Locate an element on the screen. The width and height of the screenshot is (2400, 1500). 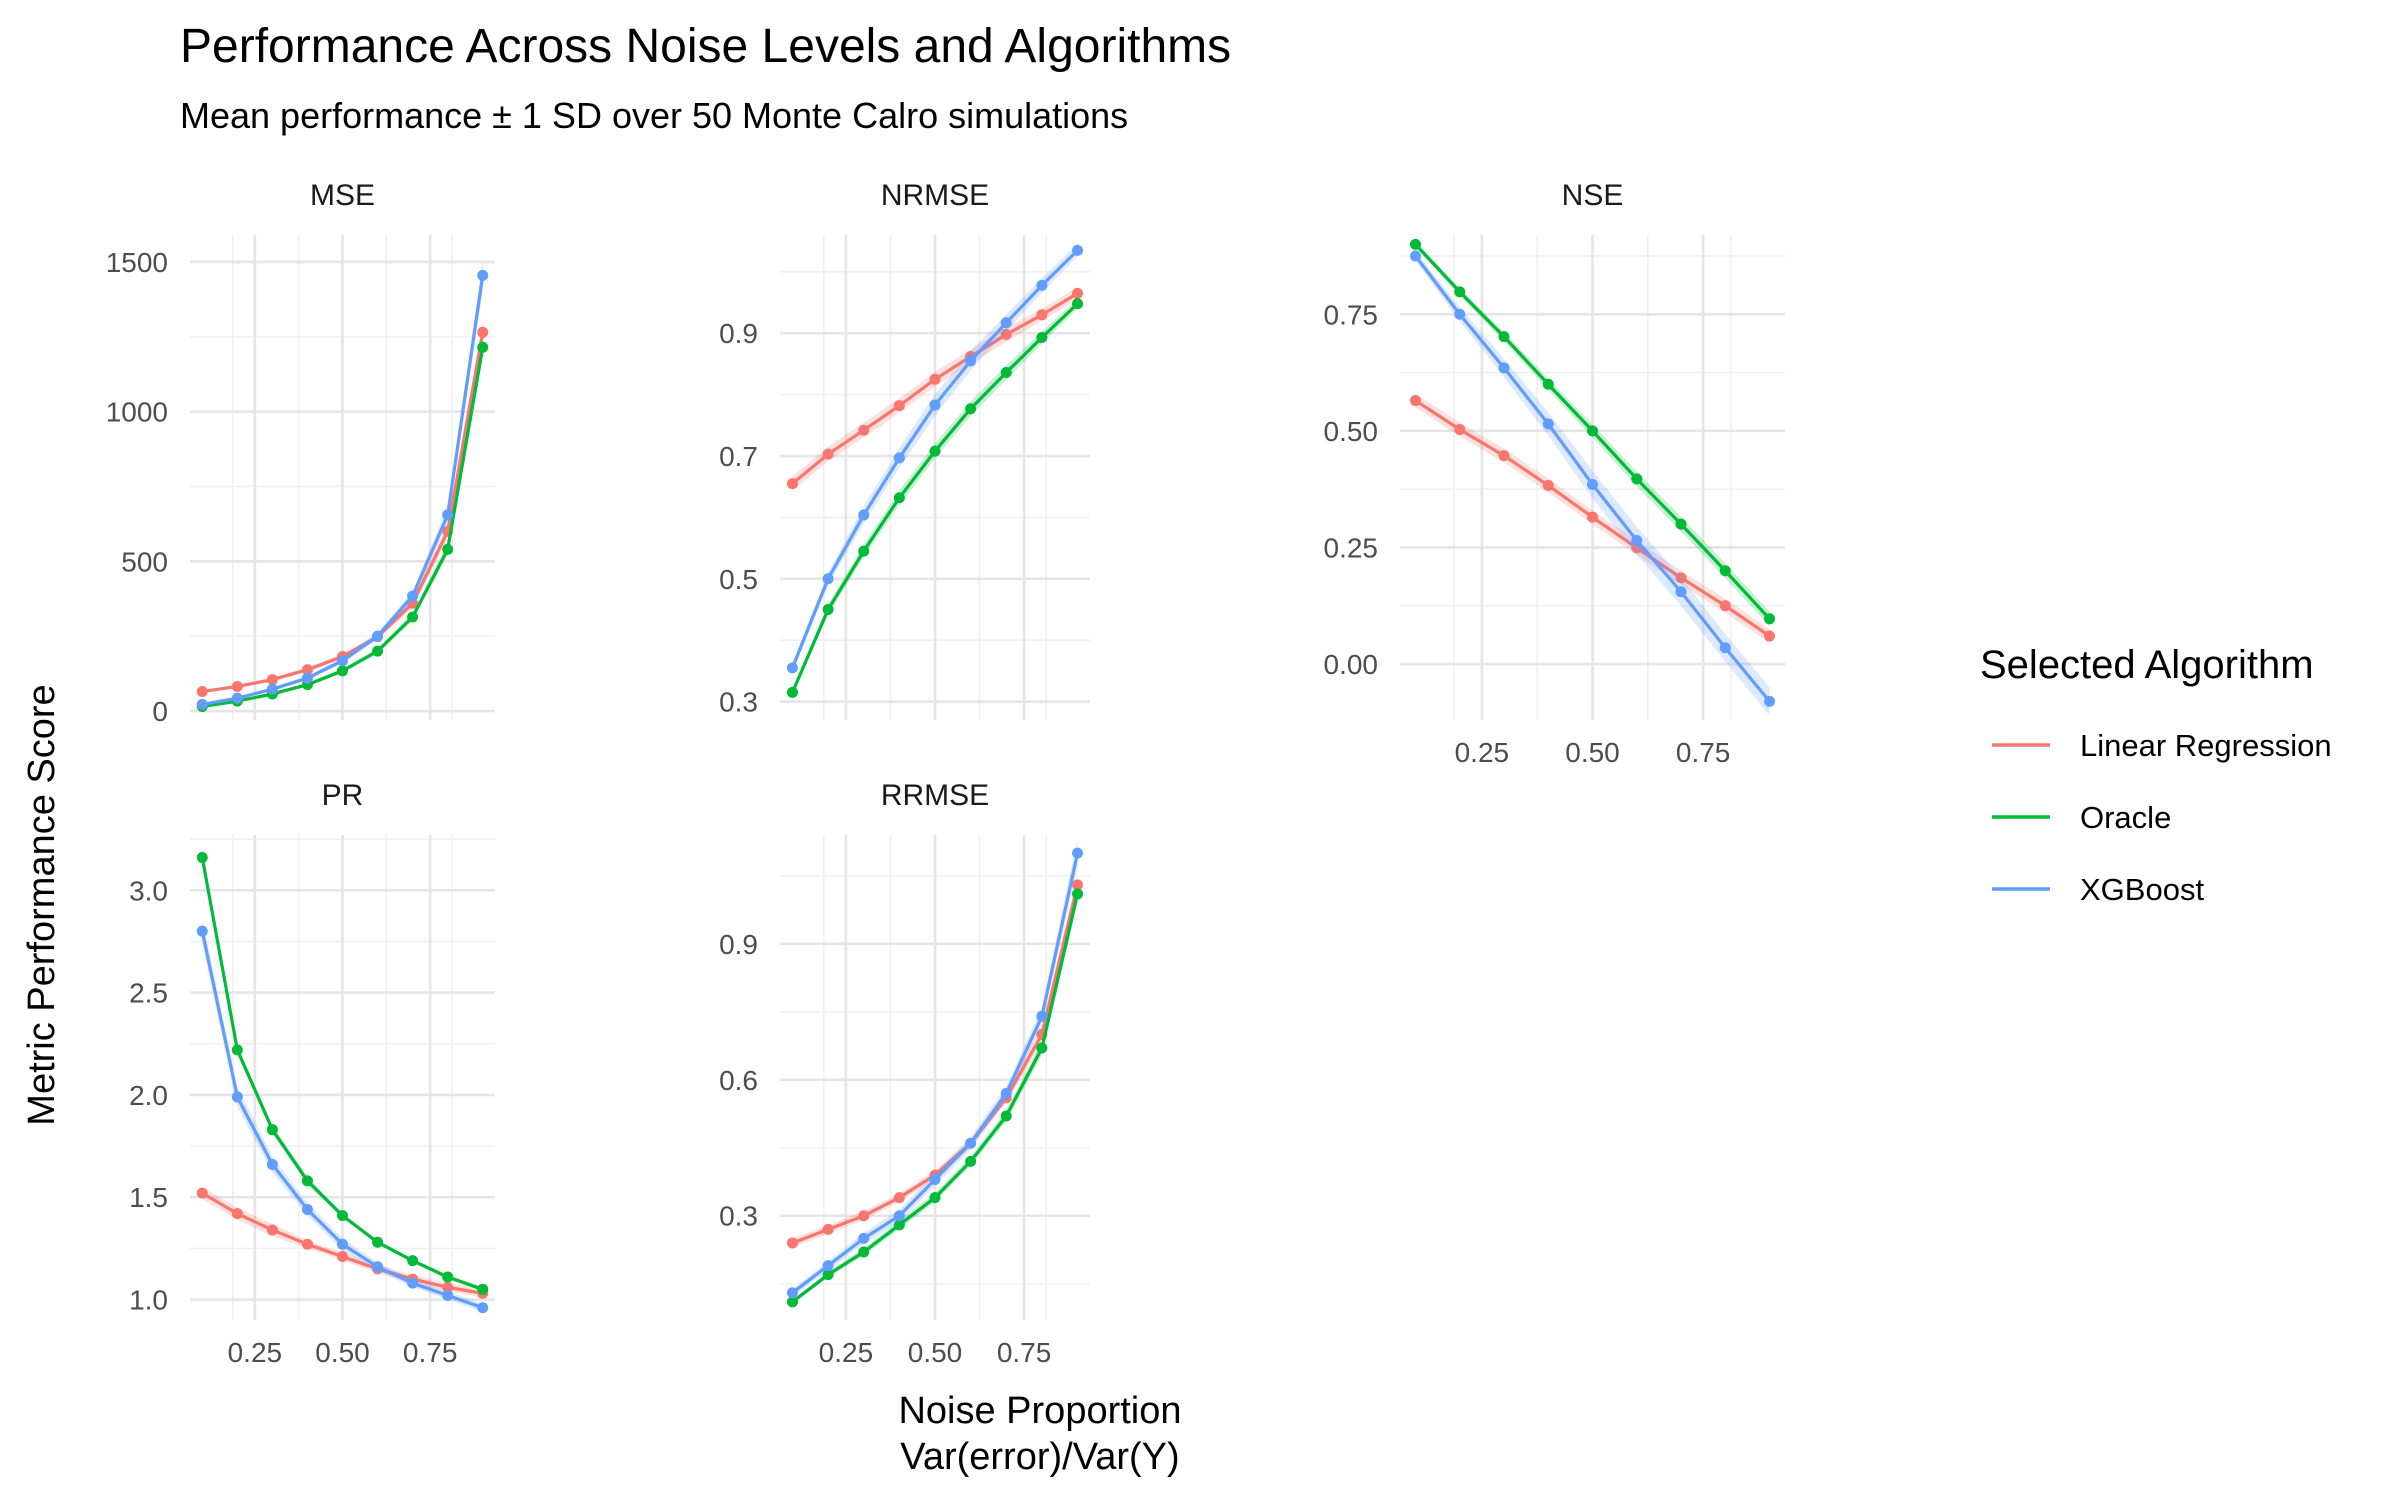
y-tick-label: 2.0 is located at coordinates (148, 1095).